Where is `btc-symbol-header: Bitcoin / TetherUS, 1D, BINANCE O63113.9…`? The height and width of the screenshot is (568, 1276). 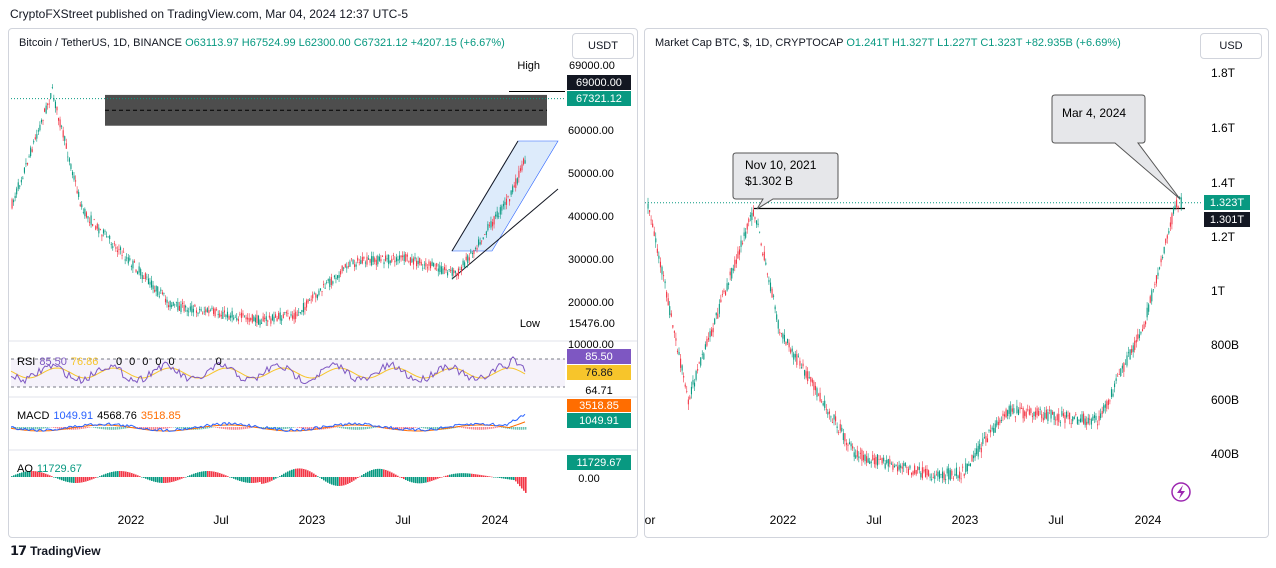
btc-symbol-header: Bitcoin / TetherUS, 1D, BINANCE O63113.9… is located at coordinates (262, 43).